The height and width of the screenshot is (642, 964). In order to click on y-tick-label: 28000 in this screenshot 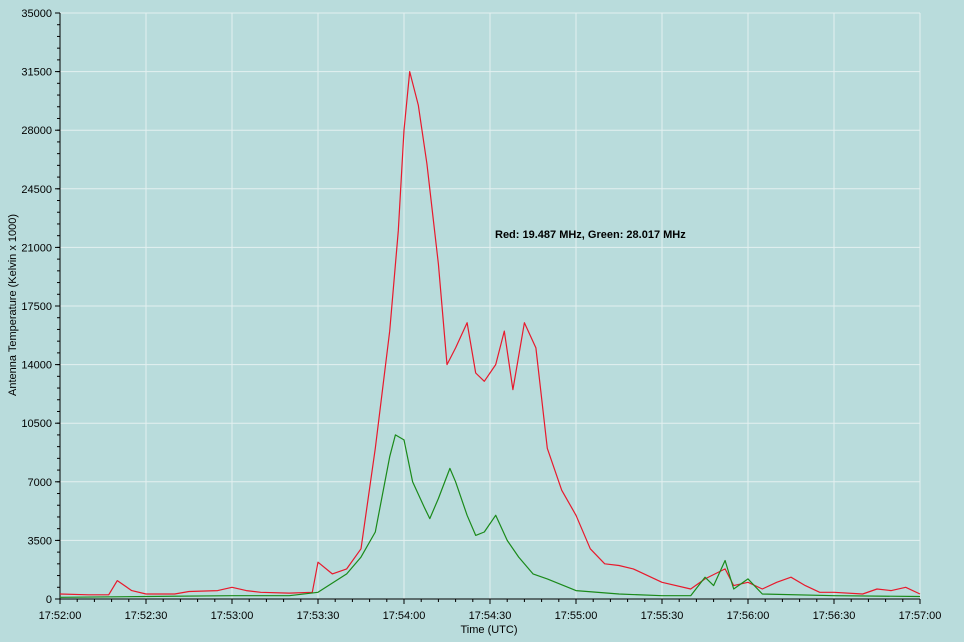, I will do `click(36, 131)`.